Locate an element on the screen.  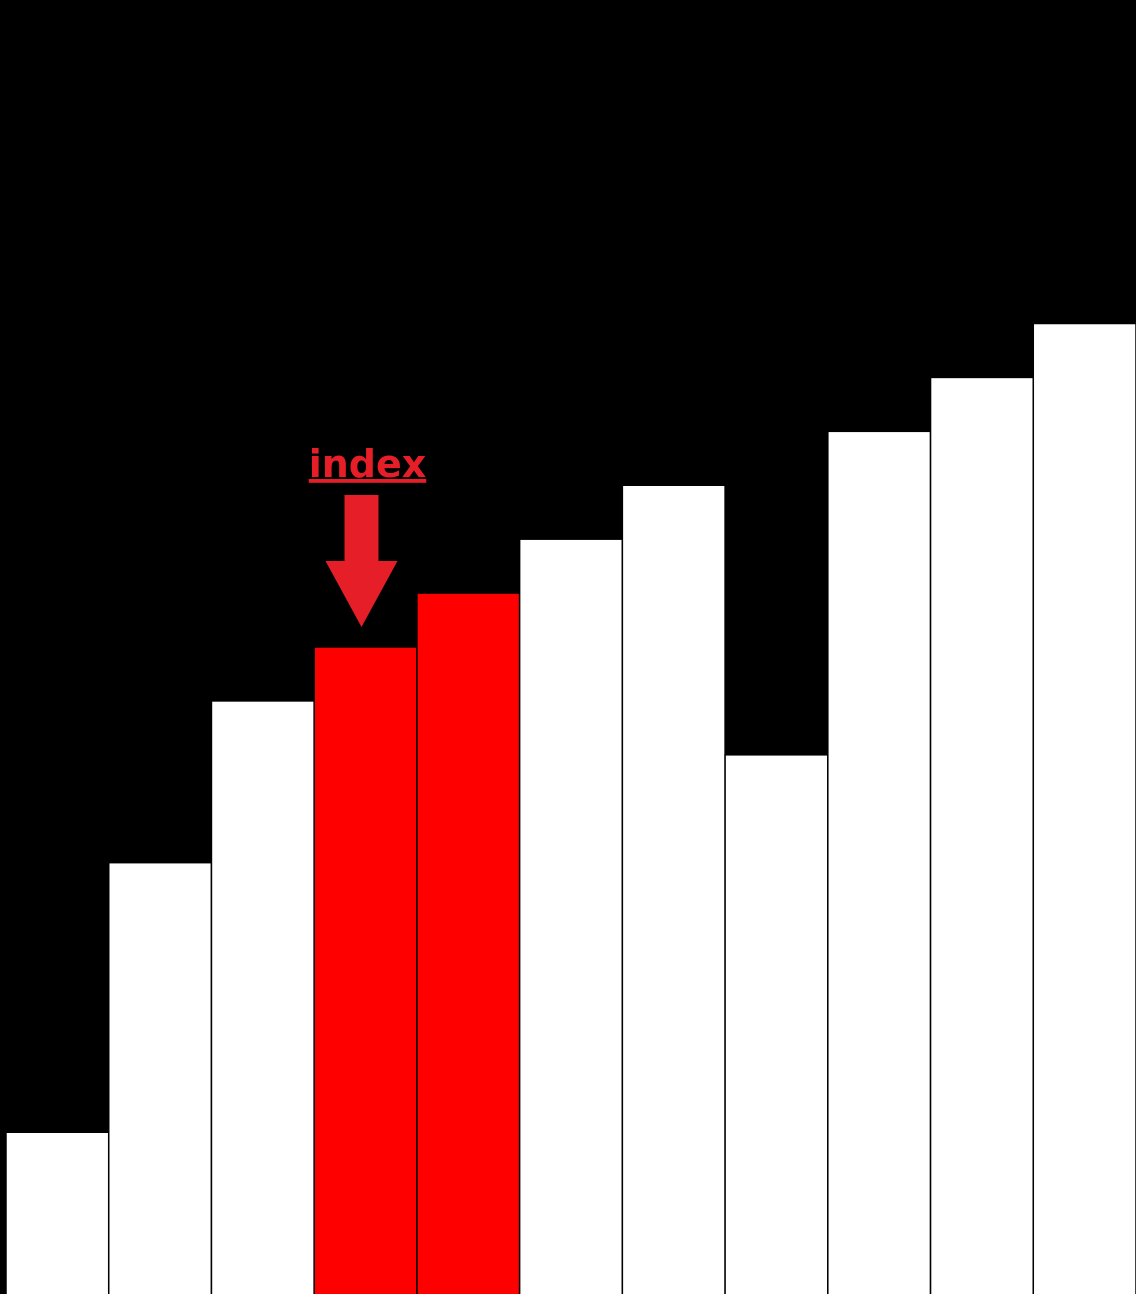
index-pointer: index is located at coordinates (368, 534).